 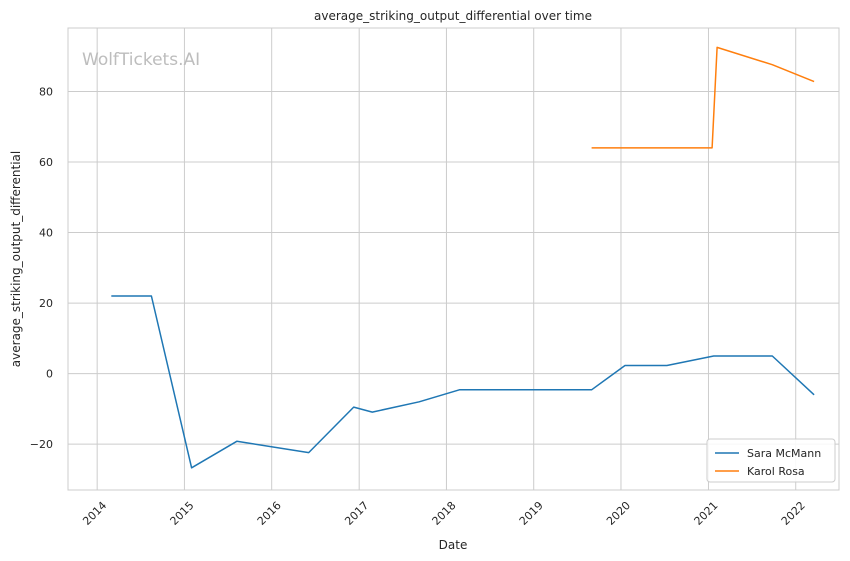 What do you see at coordinates (776, 471) in the screenshot?
I see `legend-label-karol-rosa: Karol Rosa` at bounding box center [776, 471].